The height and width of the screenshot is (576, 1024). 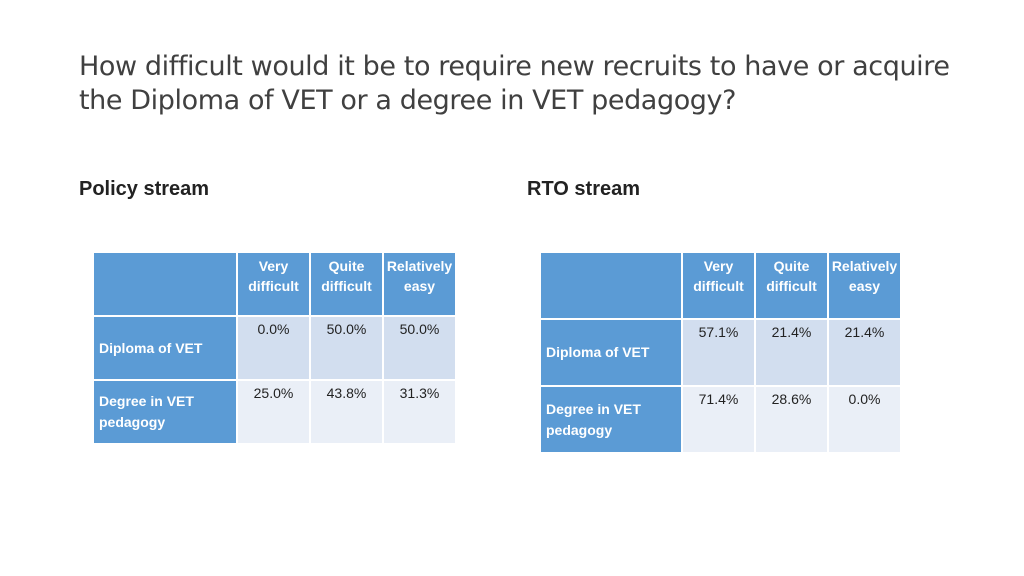 I want to click on policy-row-label-degree: Degree in VET pedagogy, so click(x=165, y=412).